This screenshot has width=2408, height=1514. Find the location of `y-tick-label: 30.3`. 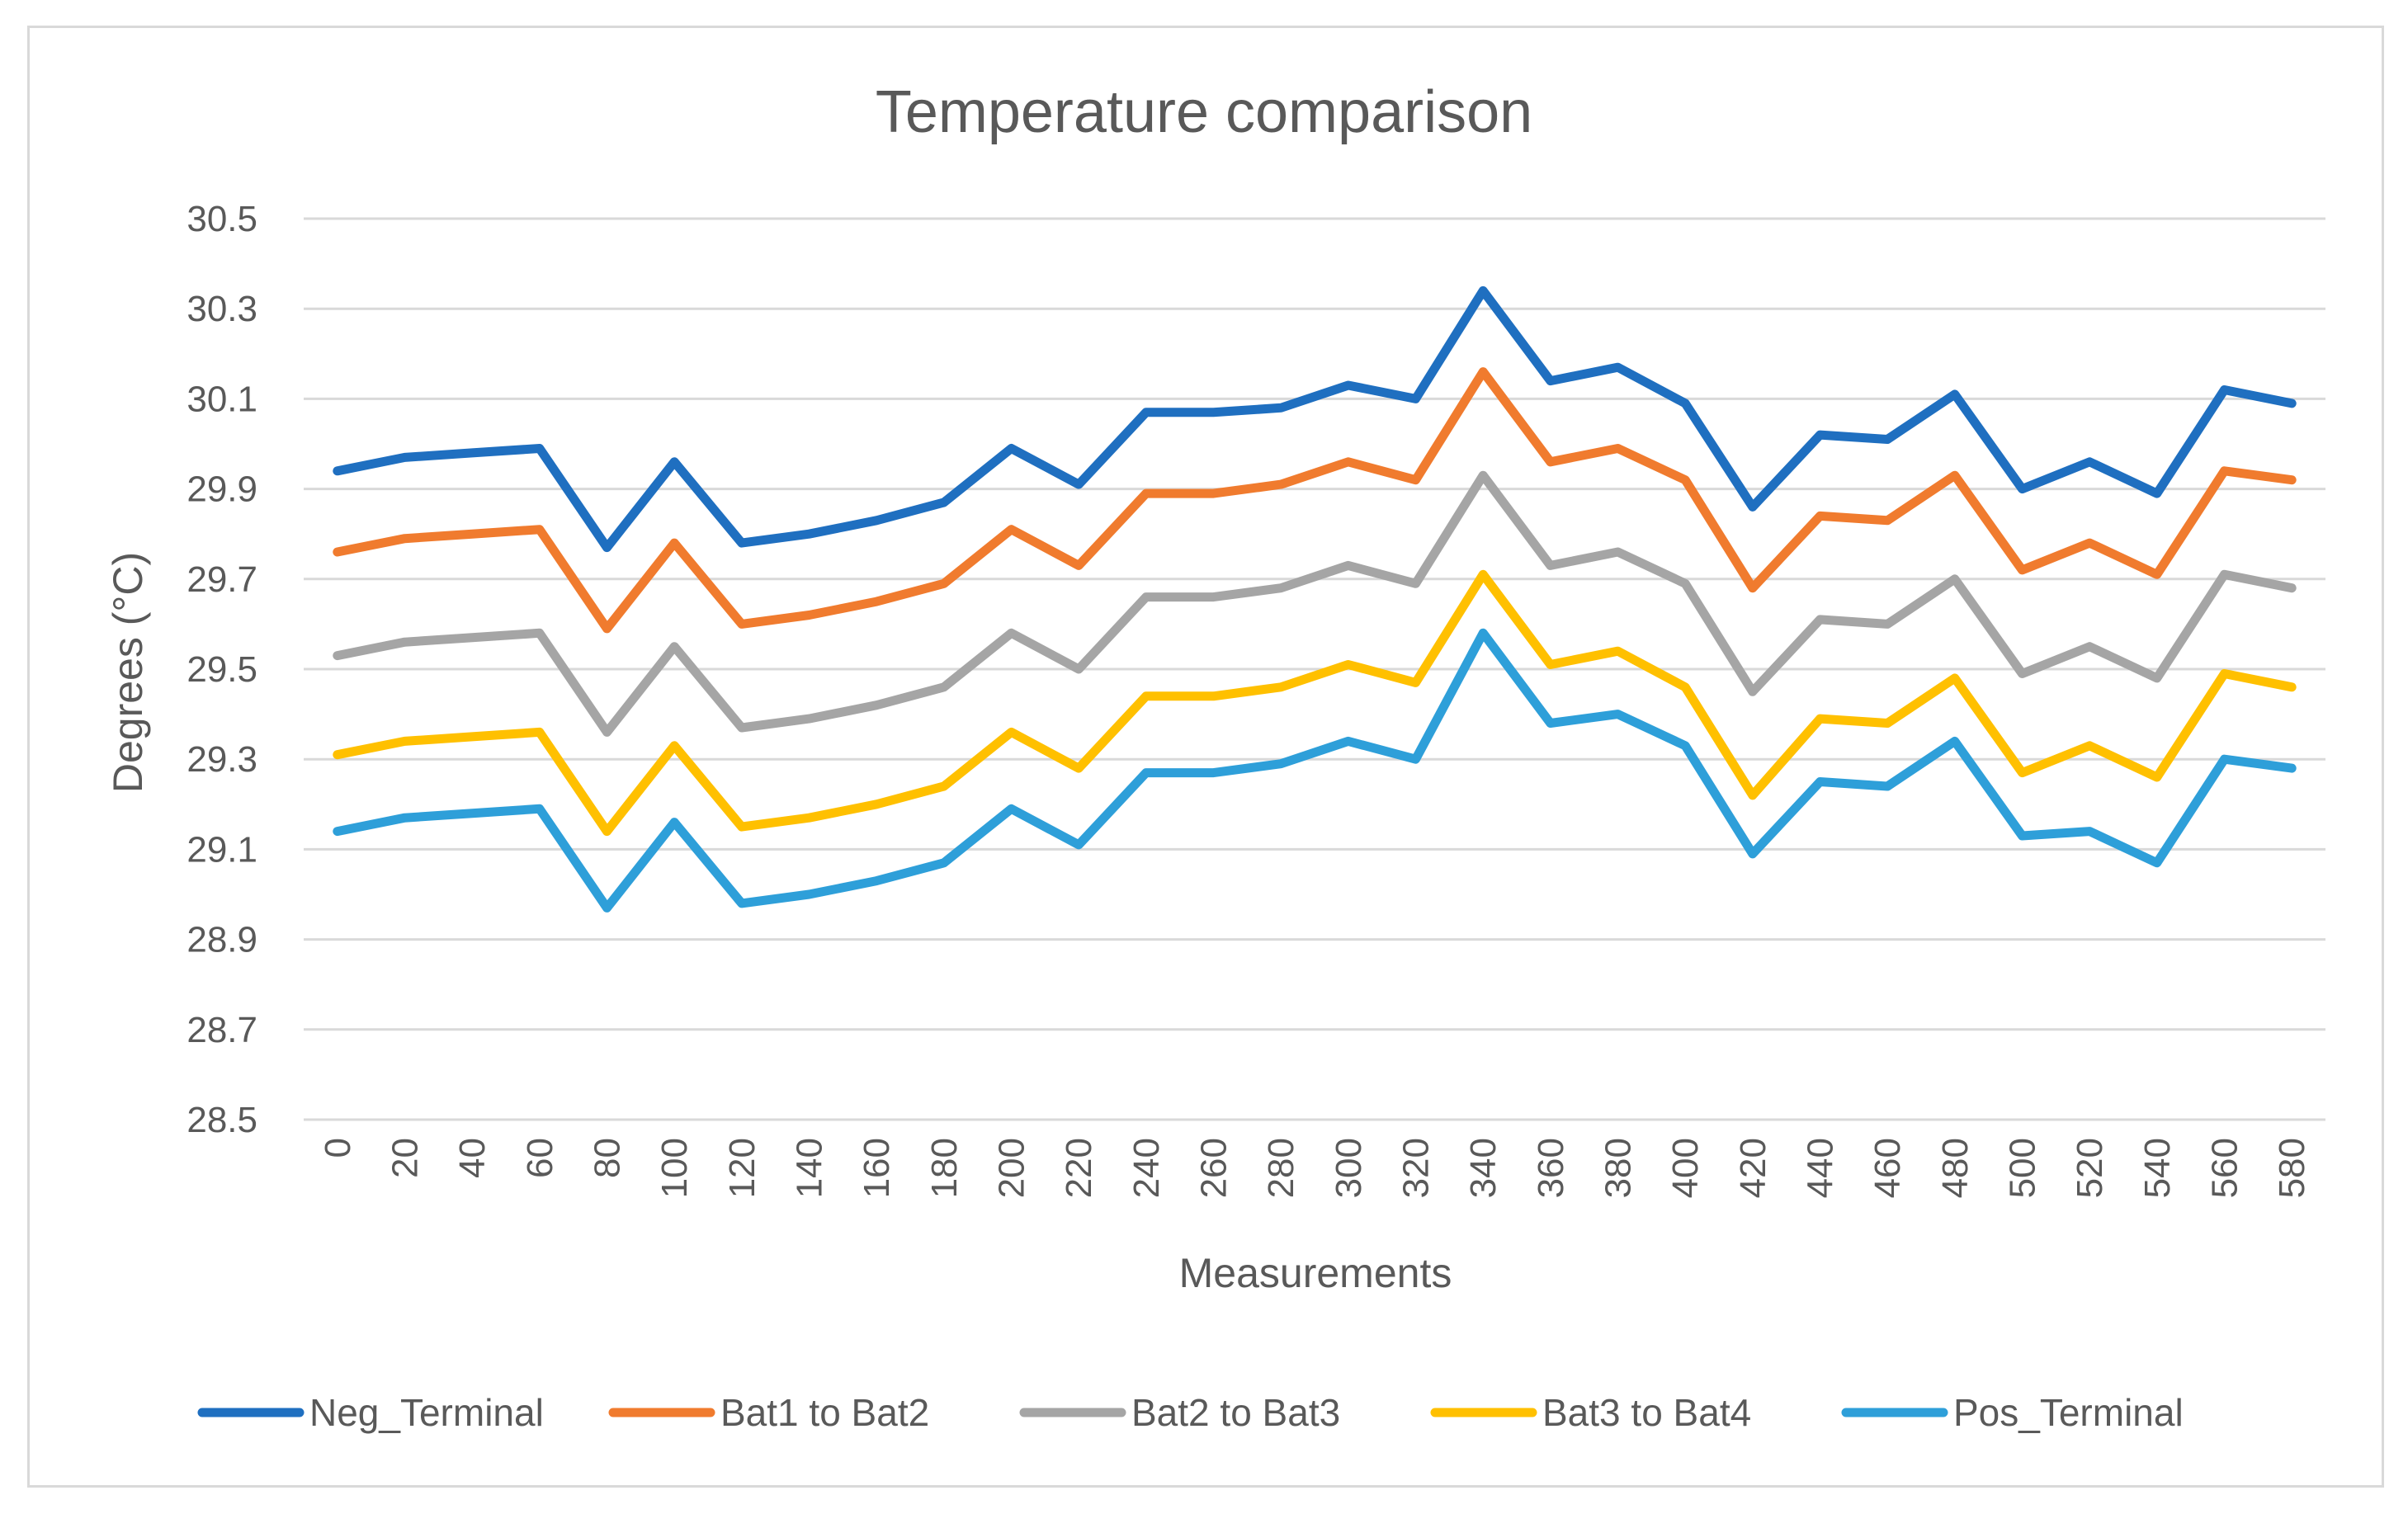

y-tick-label: 30.3 is located at coordinates (222, 309).